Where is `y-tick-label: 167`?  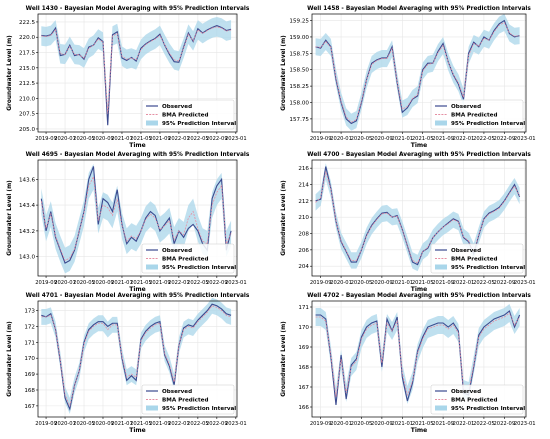
y-tick-label: 167 is located at coordinates (303, 388).